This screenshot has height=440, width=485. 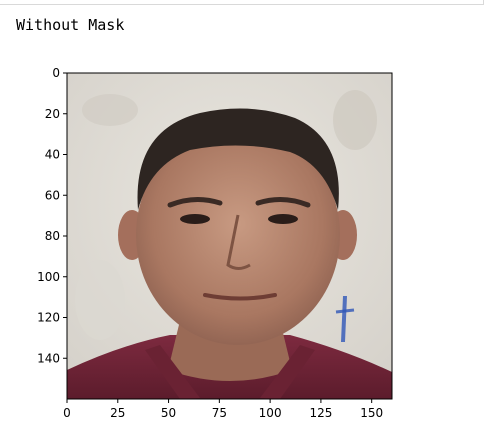 What do you see at coordinates (70, 25) in the screenshot?
I see `cell-output-text: Without Mask` at bounding box center [70, 25].